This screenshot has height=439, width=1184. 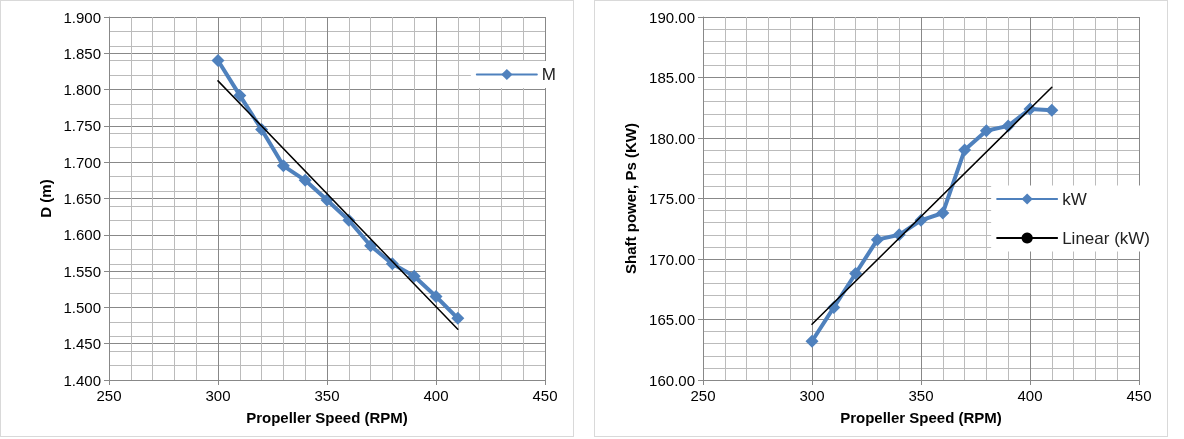 I want to click on y-tick-label: 1.700, so click(x=82, y=162).